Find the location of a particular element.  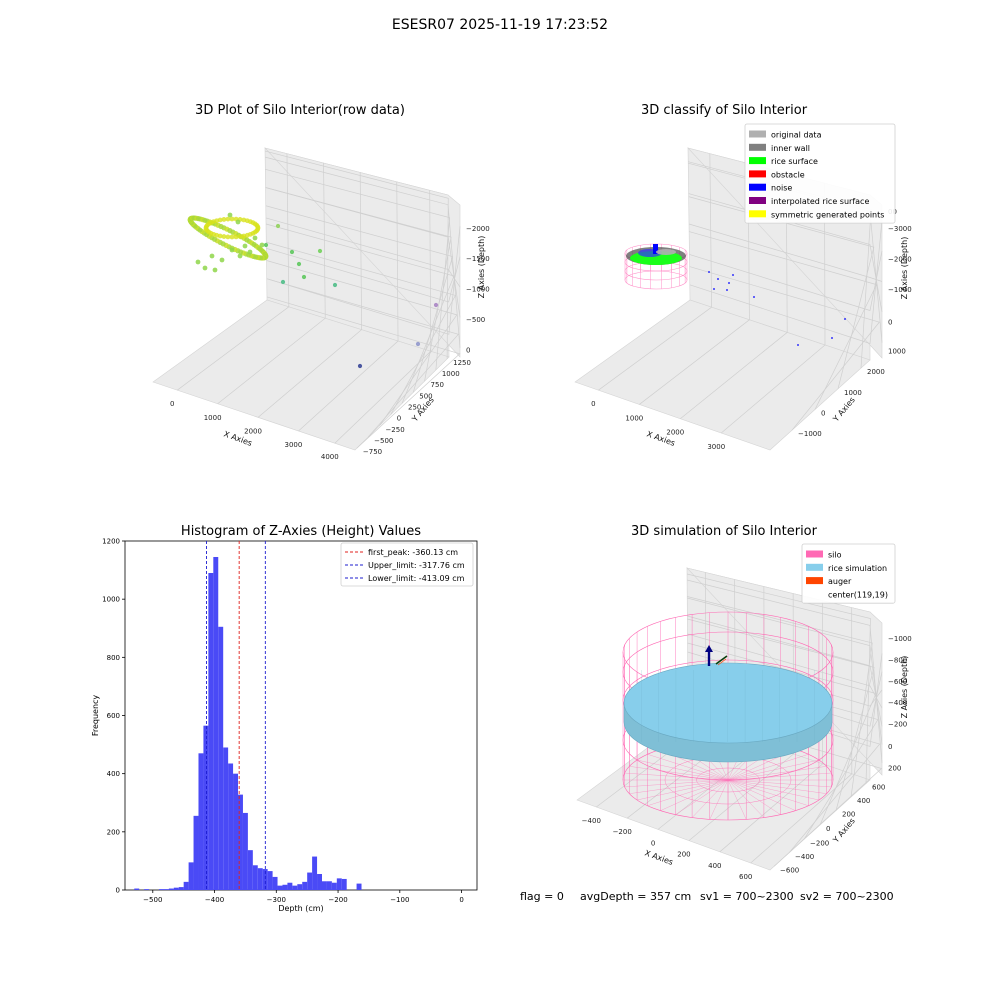

y-tick-label: 200 is located at coordinates (848, 815).